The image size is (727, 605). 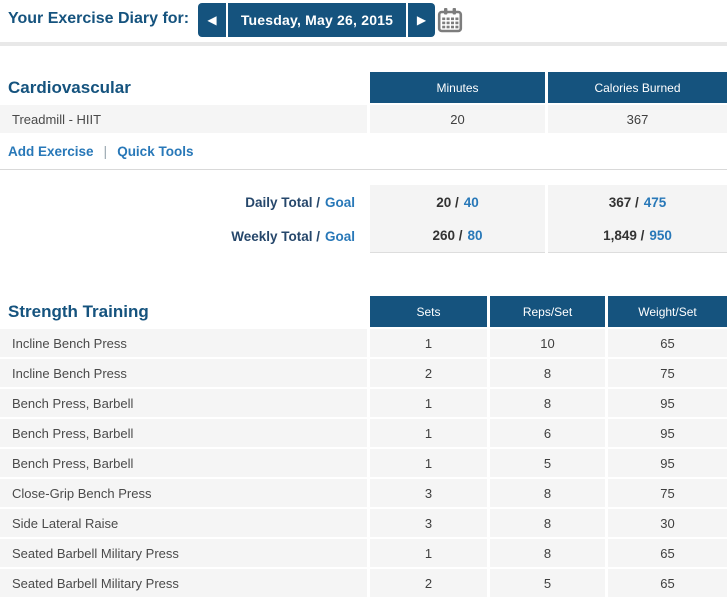 I want to click on daily-total-calories-burned: 367 /475, so click(x=637, y=202).